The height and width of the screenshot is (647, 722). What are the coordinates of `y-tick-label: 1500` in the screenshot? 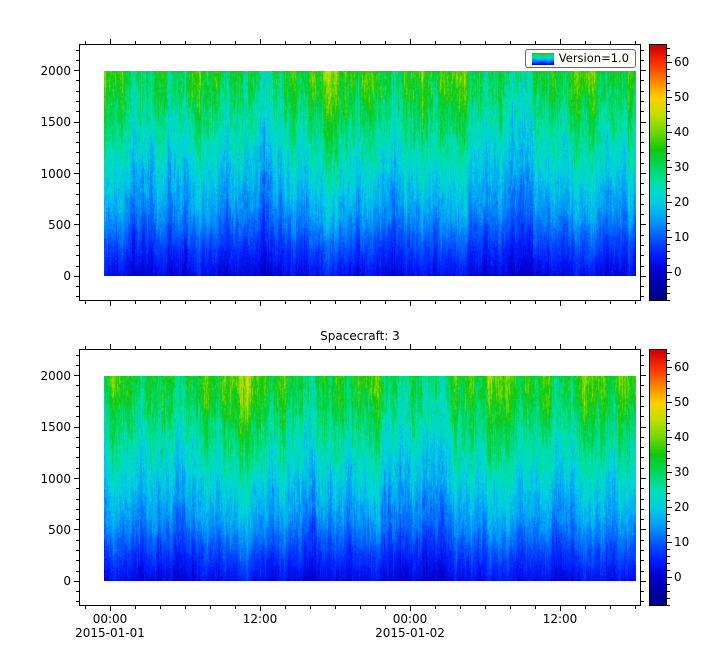 It's located at (55, 427).